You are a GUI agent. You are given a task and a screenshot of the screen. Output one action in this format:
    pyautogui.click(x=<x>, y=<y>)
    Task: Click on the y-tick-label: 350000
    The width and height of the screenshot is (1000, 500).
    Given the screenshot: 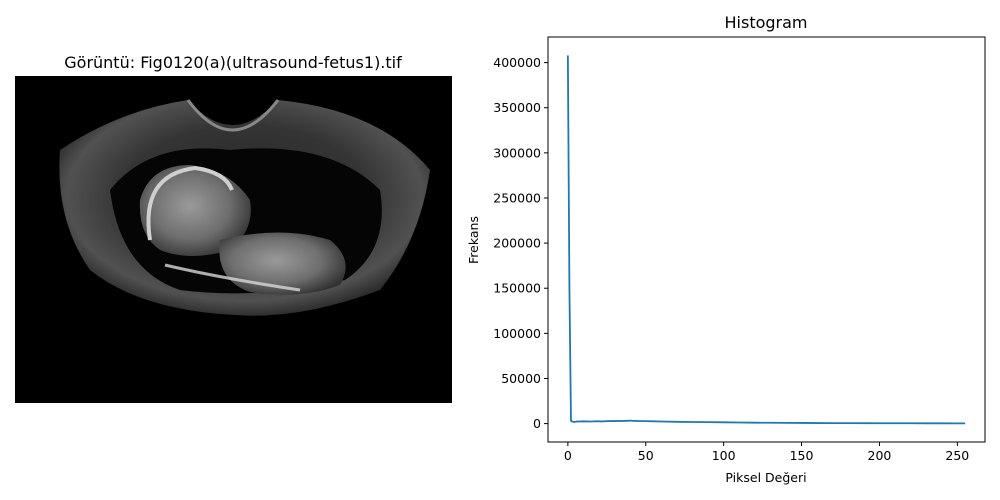 What is the action you would take?
    pyautogui.click(x=517, y=107)
    